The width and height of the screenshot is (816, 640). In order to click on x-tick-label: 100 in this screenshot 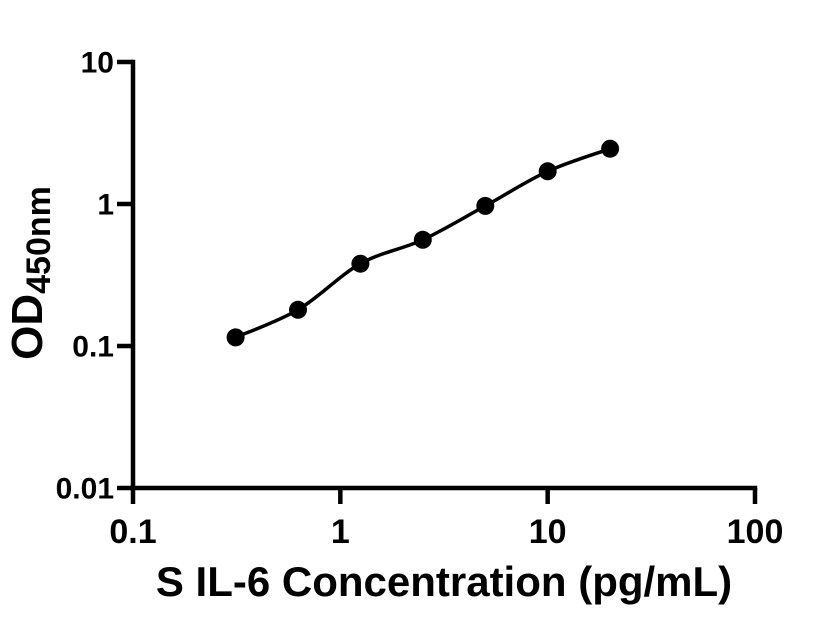, I will do `click(755, 532)`.